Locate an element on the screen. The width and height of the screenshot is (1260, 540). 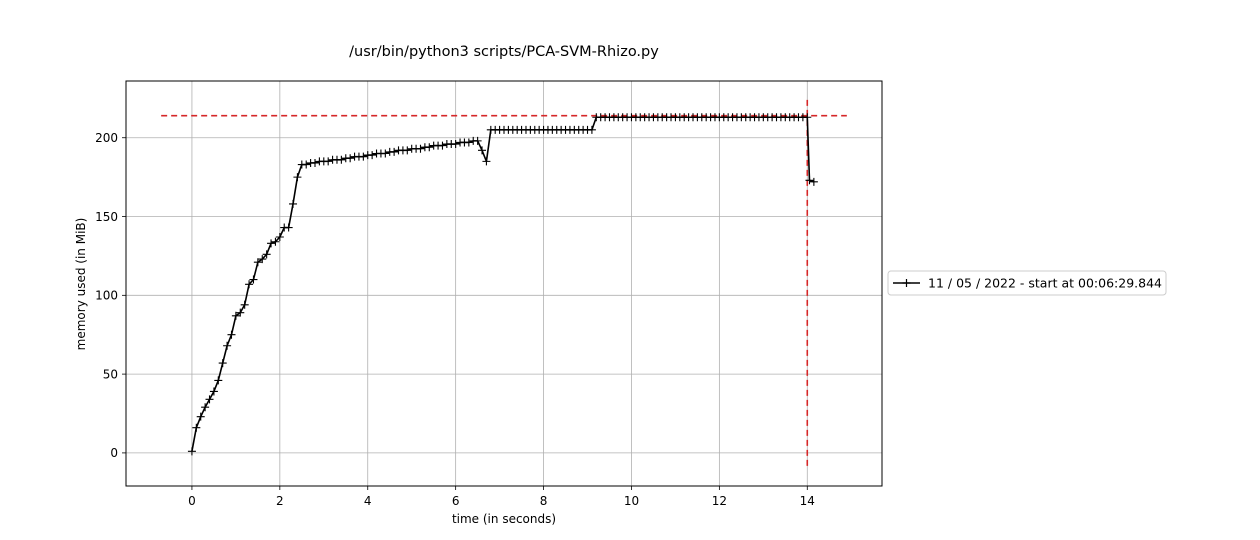
legend: 11 / 05 / 2022 - start at 00:06:29.844 is located at coordinates (1027, 283).